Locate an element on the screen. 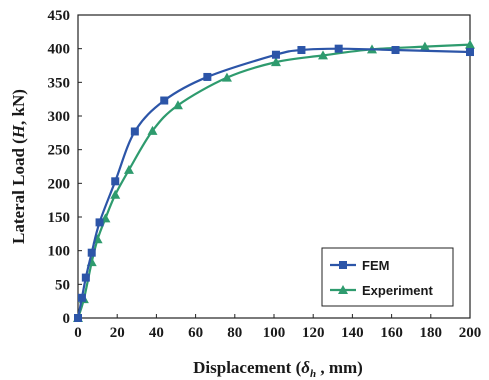  x-axis-label: Displacement (δh , mm) is located at coordinates (278, 369).